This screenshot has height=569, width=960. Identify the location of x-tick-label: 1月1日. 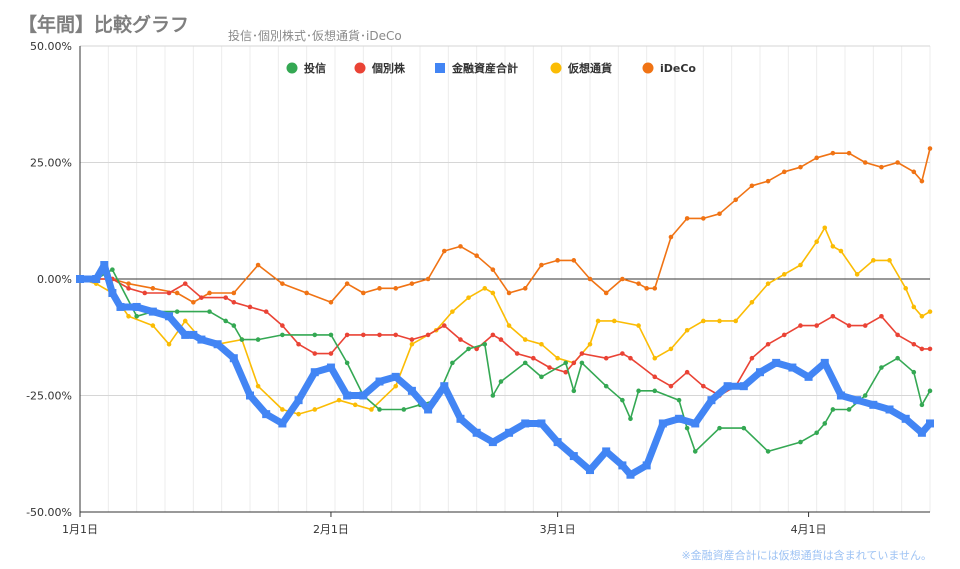
(80, 529).